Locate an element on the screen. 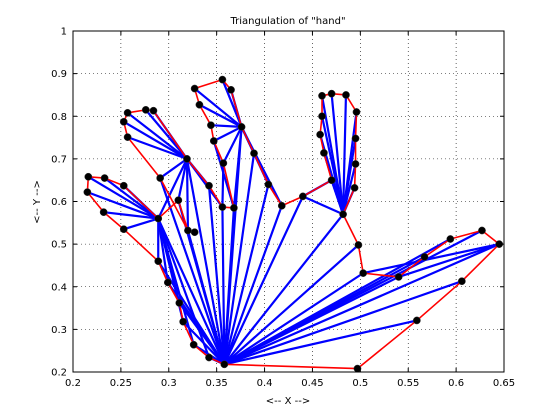 Image resolution: width=560 pixels, height=420 pixels. y-tick-label: 0.9 is located at coordinates (59, 74).